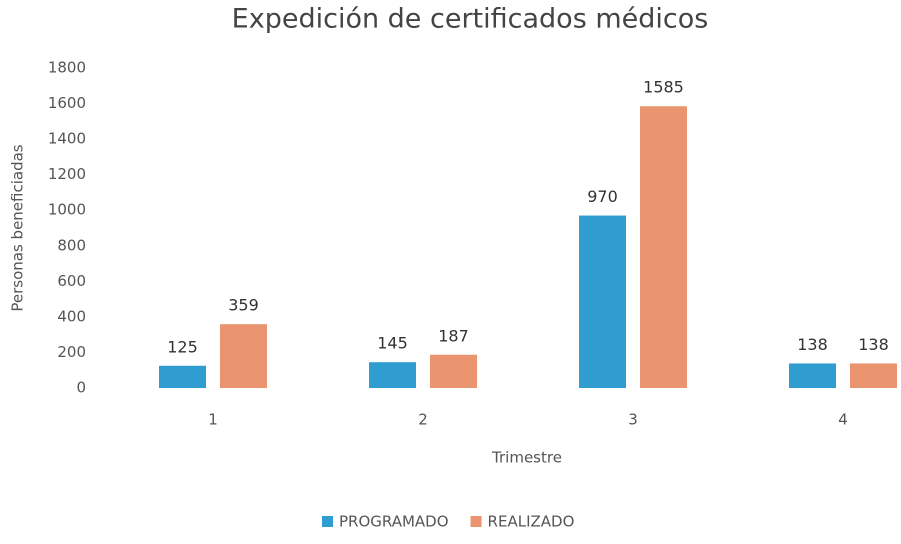 The image size is (901, 544). I want to click on y-tick-label: 1200, so click(67, 174).